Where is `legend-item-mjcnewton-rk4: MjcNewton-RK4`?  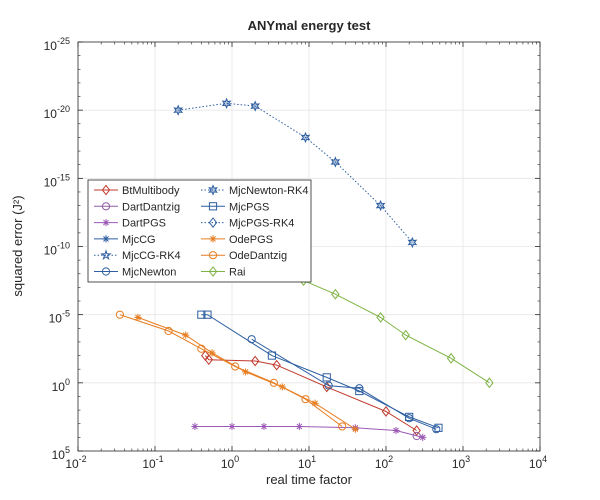
legend-item-mjcnewton-rk4: MjcNewton-RK4 is located at coordinates (254, 190).